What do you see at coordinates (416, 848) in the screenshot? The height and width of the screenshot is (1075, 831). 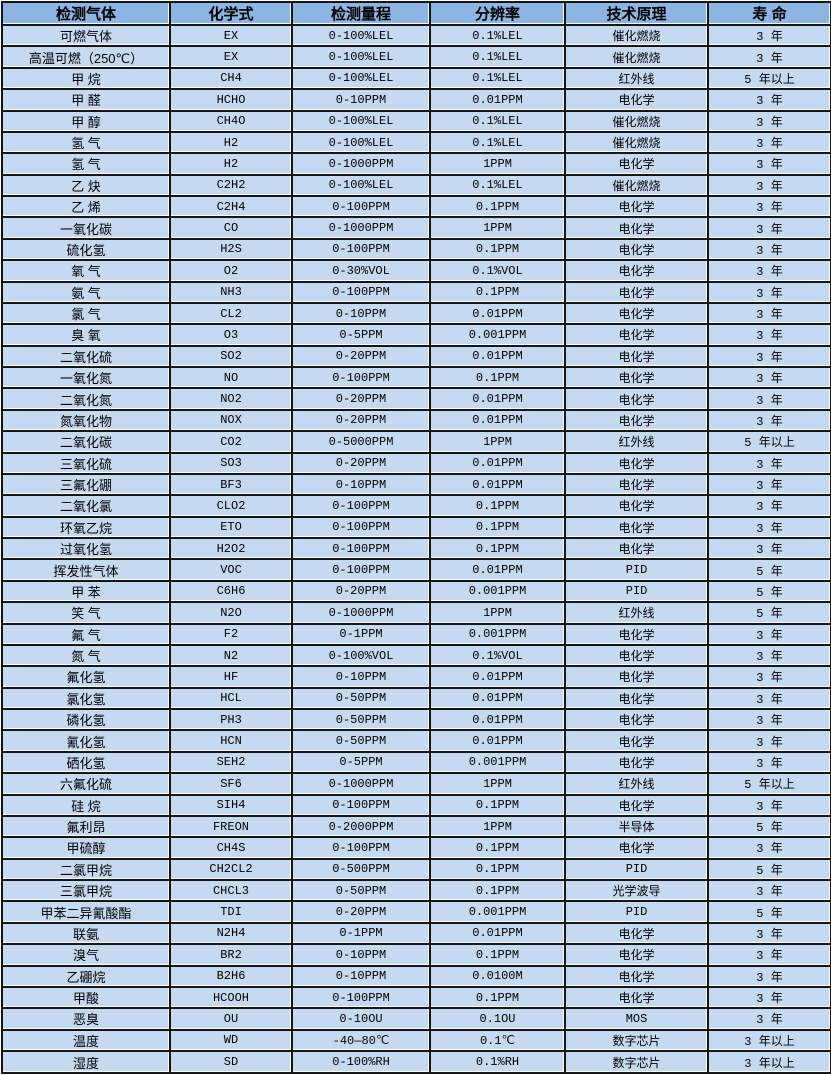 I see `table-row: 甲硫醇 CH4S 0-100PPM 0.1PPM 电化学 3 年` at bounding box center [416, 848].